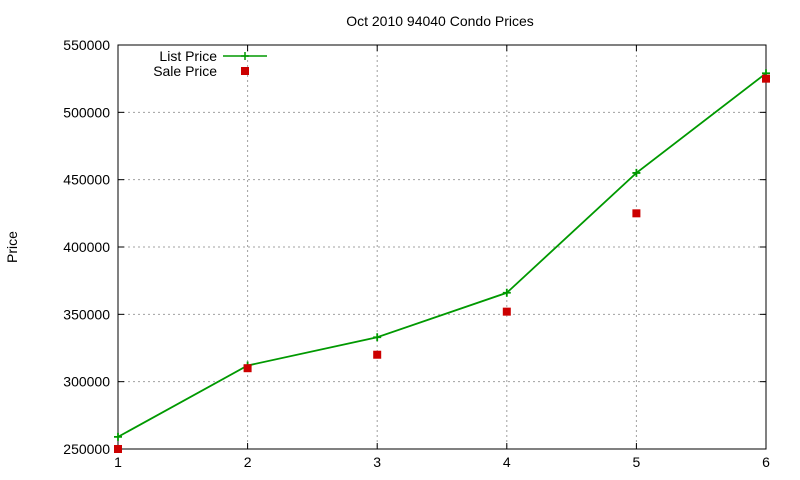 This screenshot has width=800, height=480. What do you see at coordinates (637, 462) in the screenshot?
I see `x-tick-label: 5` at bounding box center [637, 462].